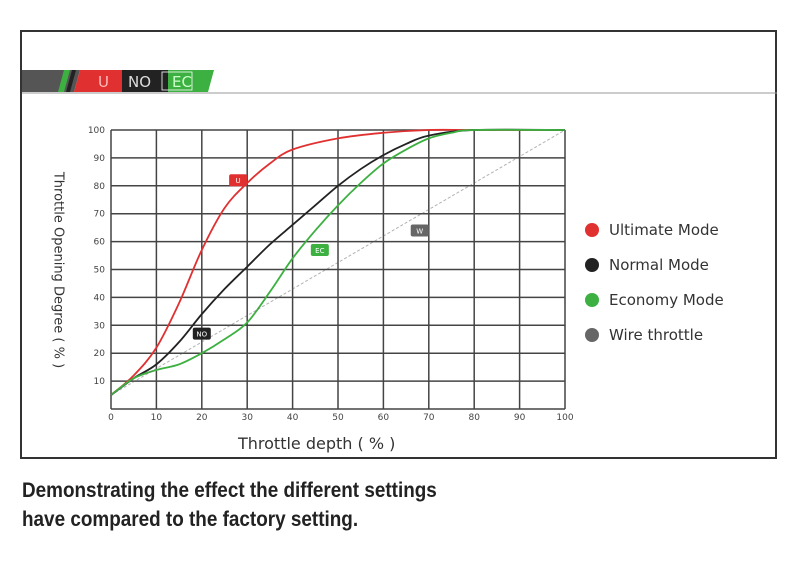  What do you see at coordinates (338, 418) in the screenshot?
I see `x-tick-label: 50` at bounding box center [338, 418].